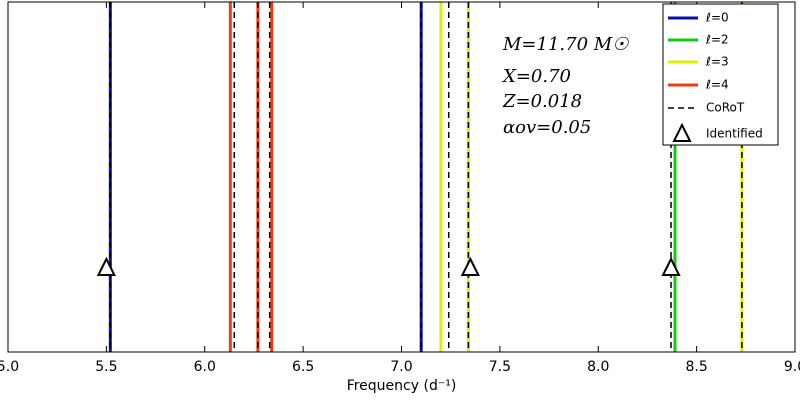  What do you see at coordinates (792, 367) in the screenshot?
I see `x-tick-label: 9.0` at bounding box center [792, 367].